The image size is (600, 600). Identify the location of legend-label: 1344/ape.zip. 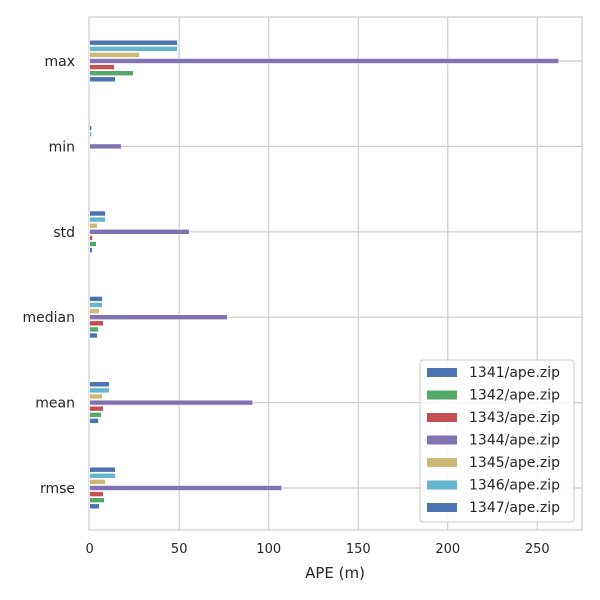
(514, 441).